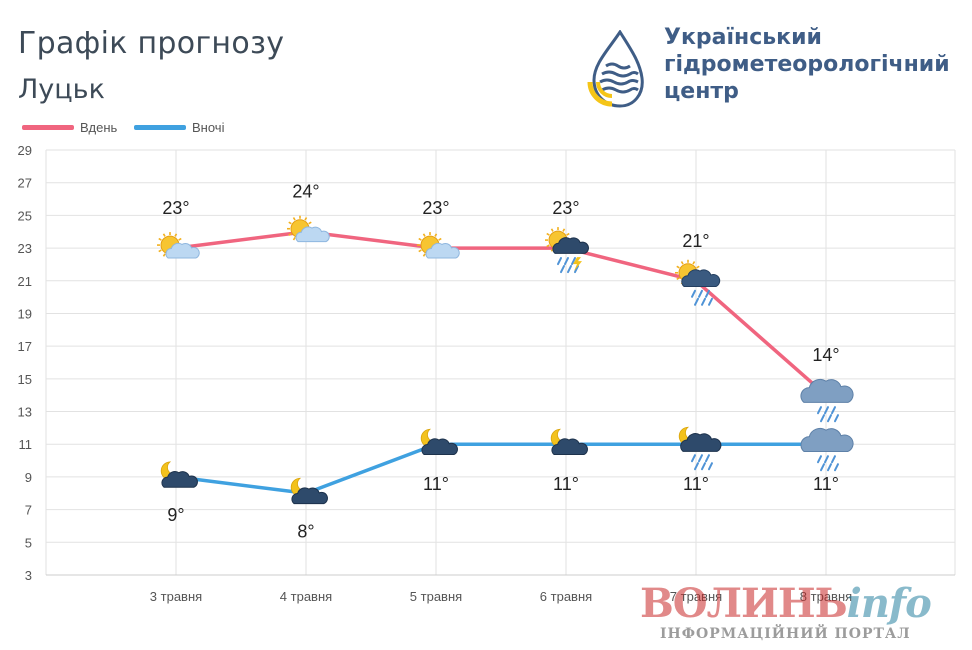 Image resolution: width=972 pixels, height=650 pixels. Describe the element at coordinates (48, 127) in the screenshot. I see `legend-swatch-day` at that location.